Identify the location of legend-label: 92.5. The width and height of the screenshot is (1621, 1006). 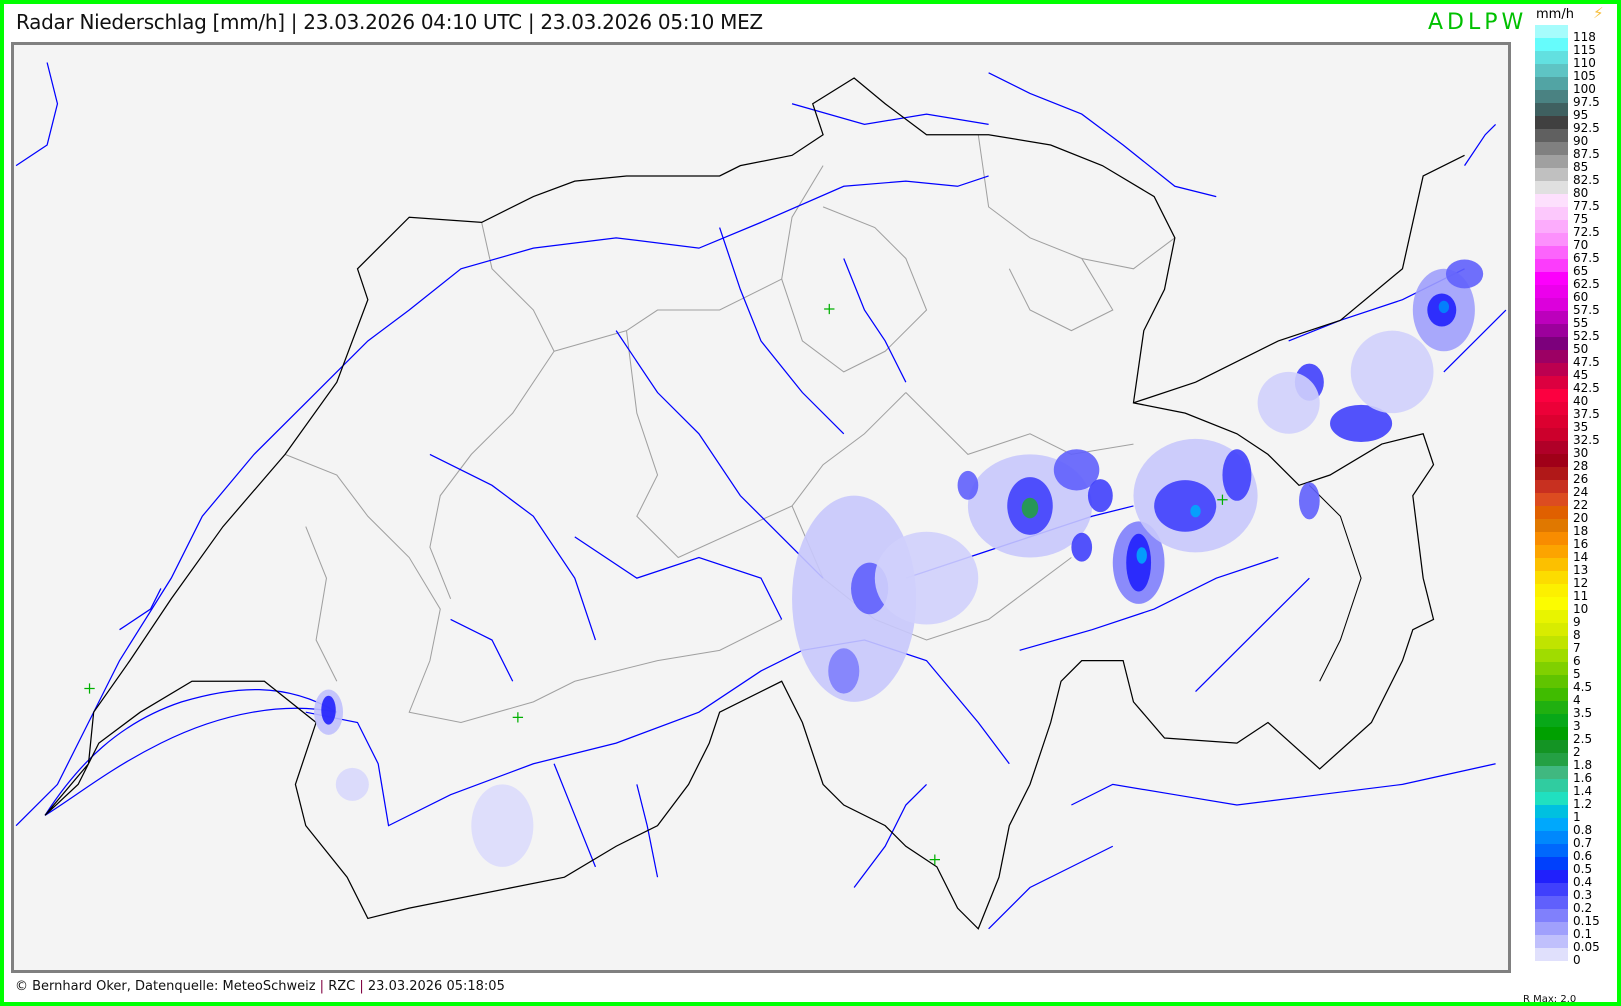
(1586, 128).